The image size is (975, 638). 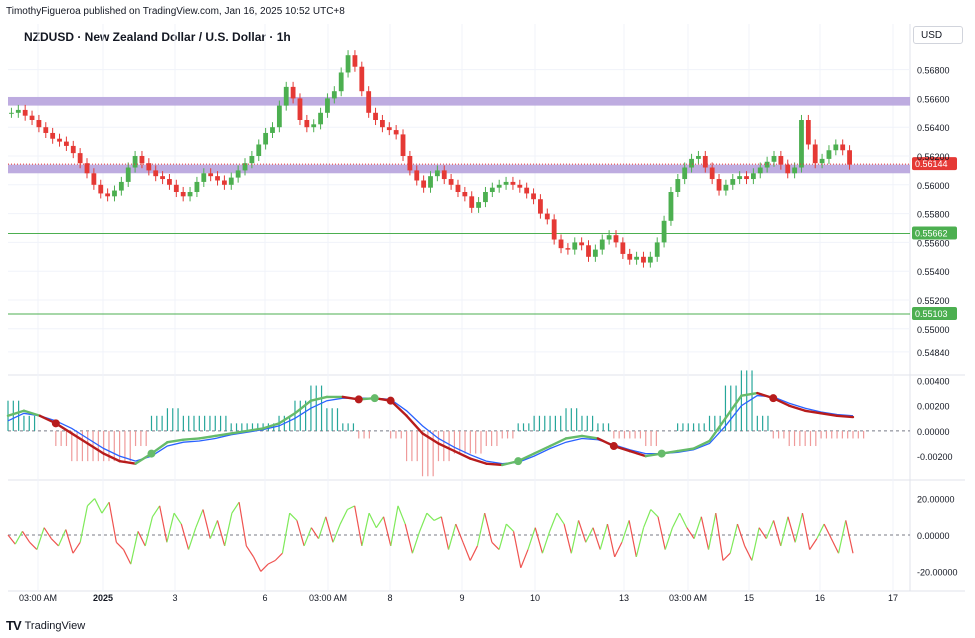 I want to click on time-tick-label: 17, so click(x=893, y=598).